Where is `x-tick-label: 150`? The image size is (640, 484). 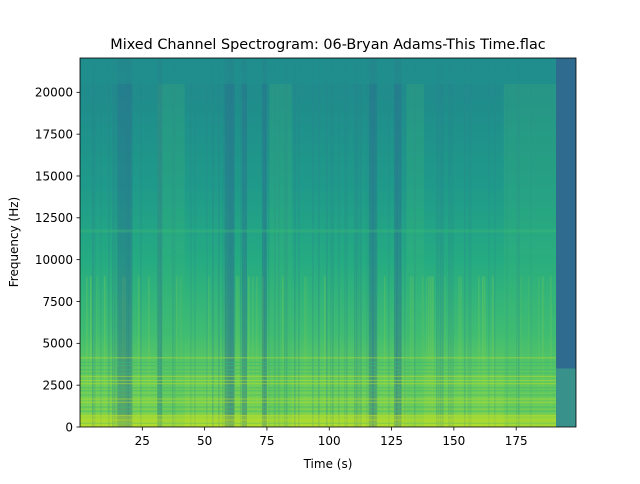 x-tick-label: 150 is located at coordinates (453, 441).